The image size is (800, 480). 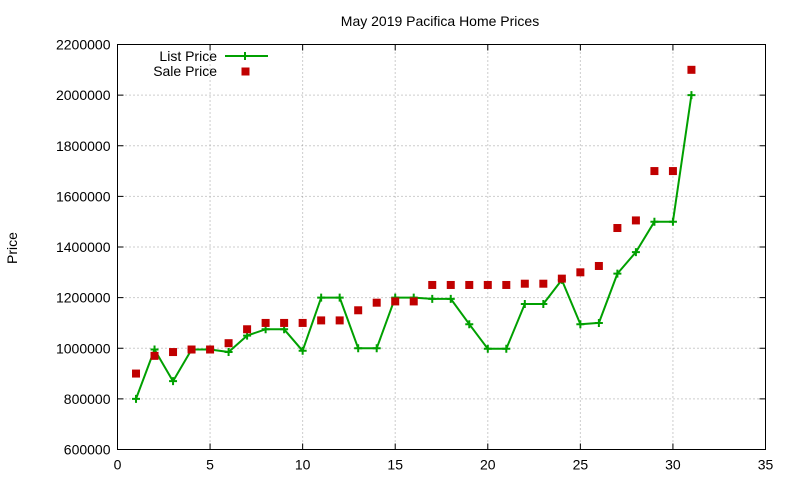 I want to click on x-tick-label: 0, so click(x=118, y=465).